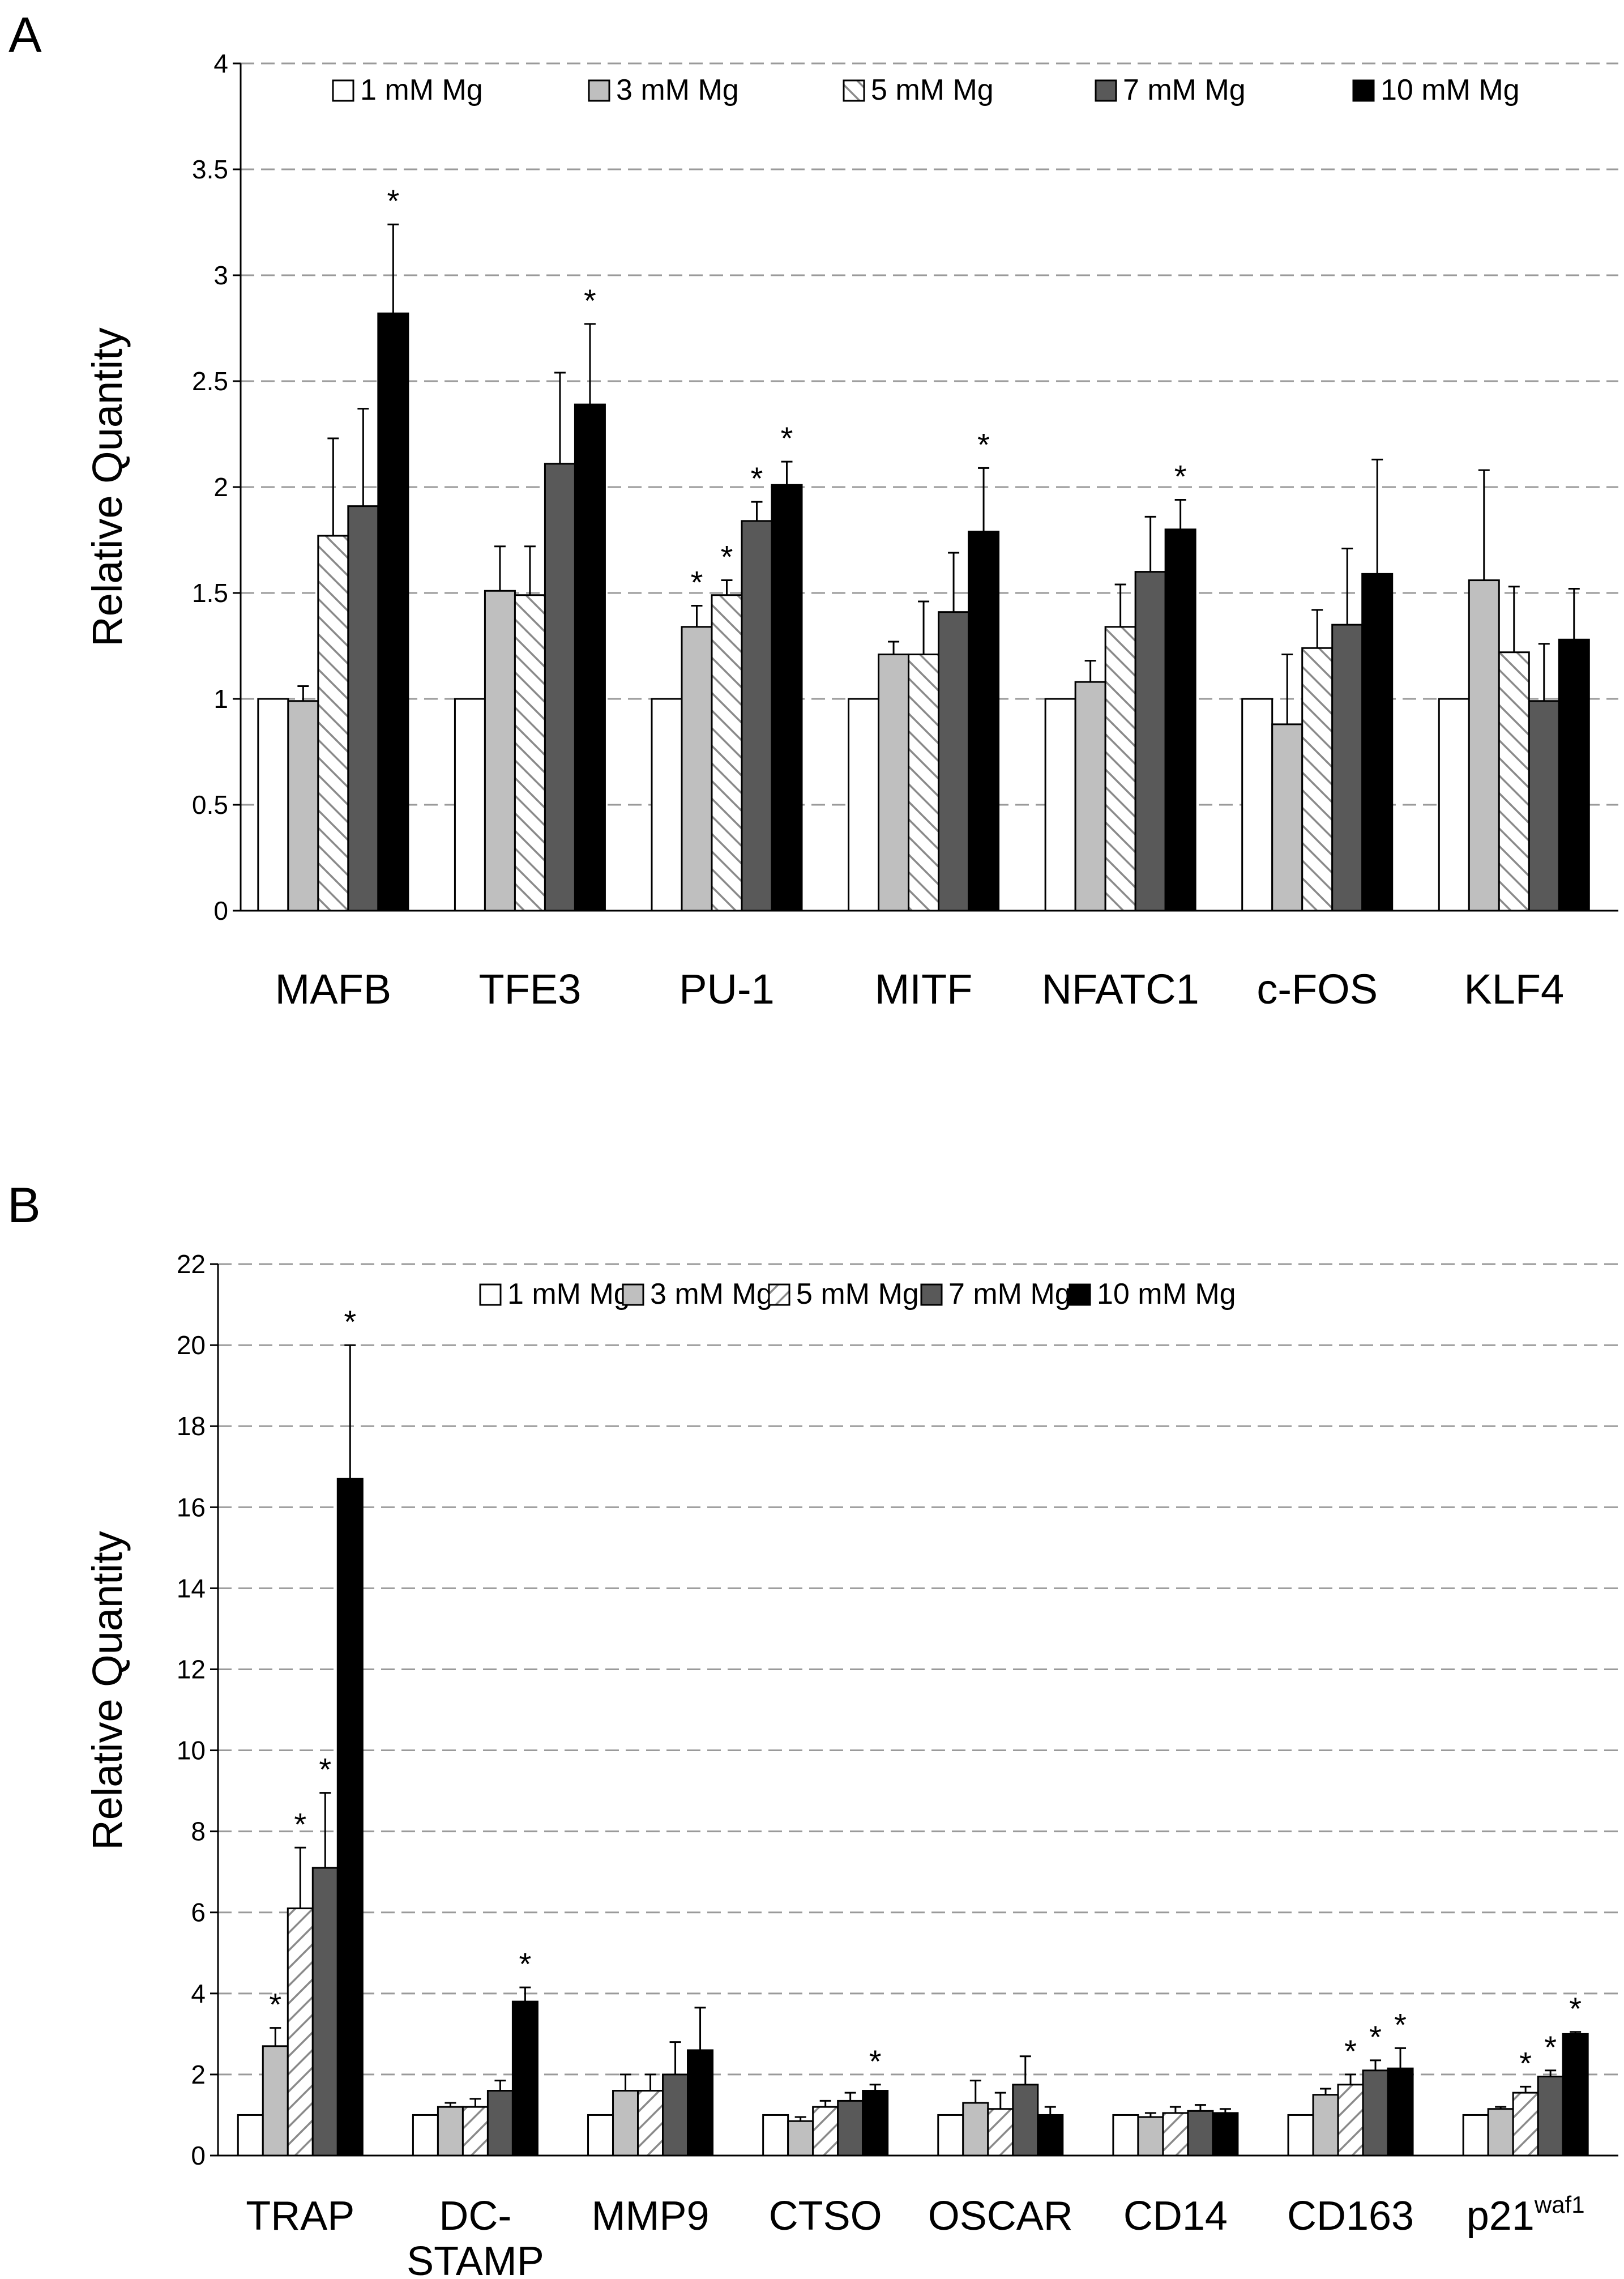 Image resolution: width=1624 pixels, height=2279 pixels. I want to click on y-tick-label: 2, so click(220, 487).